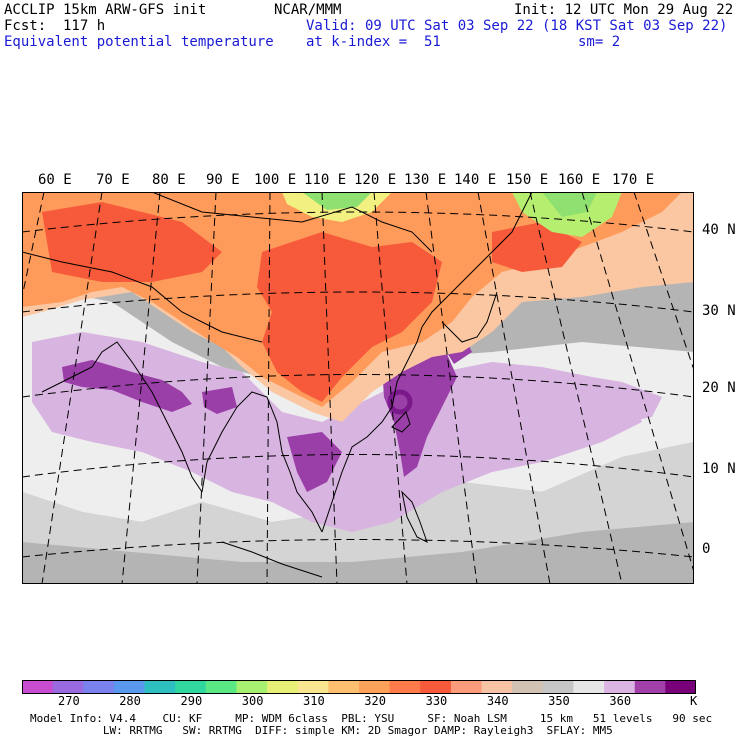 The width and height of the screenshot is (740, 740). Describe the element at coordinates (599, 42) in the screenshot. I see `smoothing-label: sm= 2` at that location.